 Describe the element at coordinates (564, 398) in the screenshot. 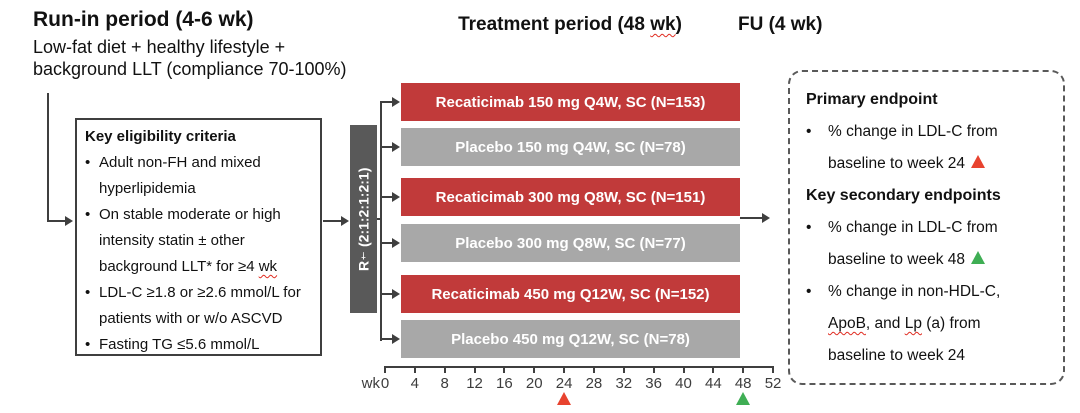

I see `primary-endpoint-week-marker` at that location.